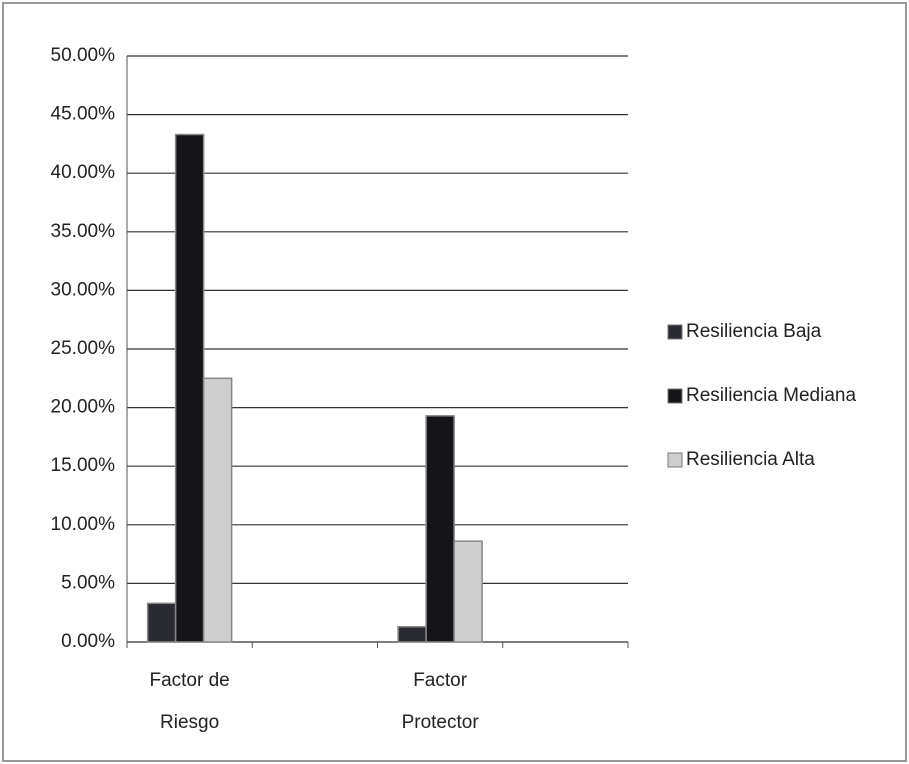 This screenshot has height=764, width=909. Describe the element at coordinates (83, 55) in the screenshot. I see `y-tick-label: 50.00%` at that location.